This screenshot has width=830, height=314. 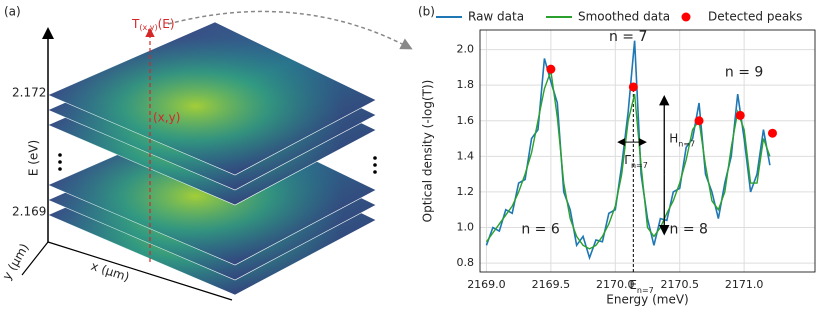 I want to click on y-tick-label: 2.0, so click(x=466, y=49).